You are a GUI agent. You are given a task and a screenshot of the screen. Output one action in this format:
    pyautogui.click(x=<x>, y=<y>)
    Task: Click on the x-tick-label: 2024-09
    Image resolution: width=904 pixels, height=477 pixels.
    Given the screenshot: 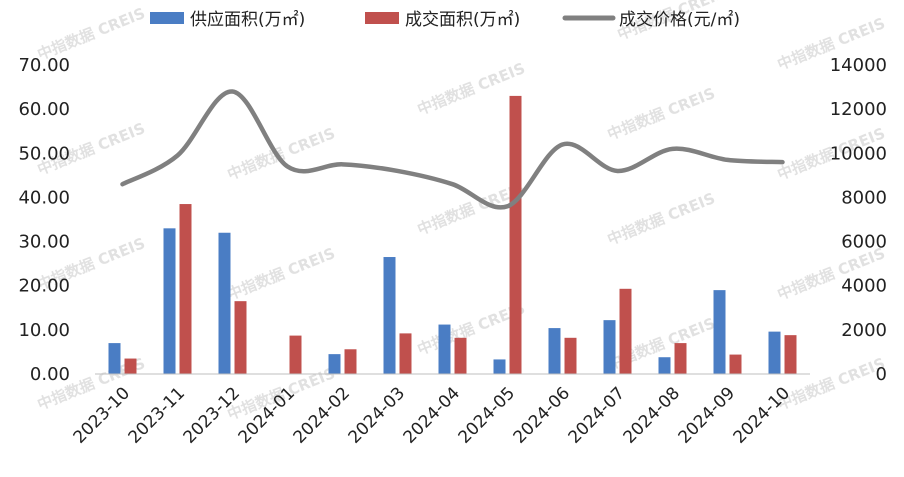 What is the action you would take?
    pyautogui.click(x=707, y=415)
    